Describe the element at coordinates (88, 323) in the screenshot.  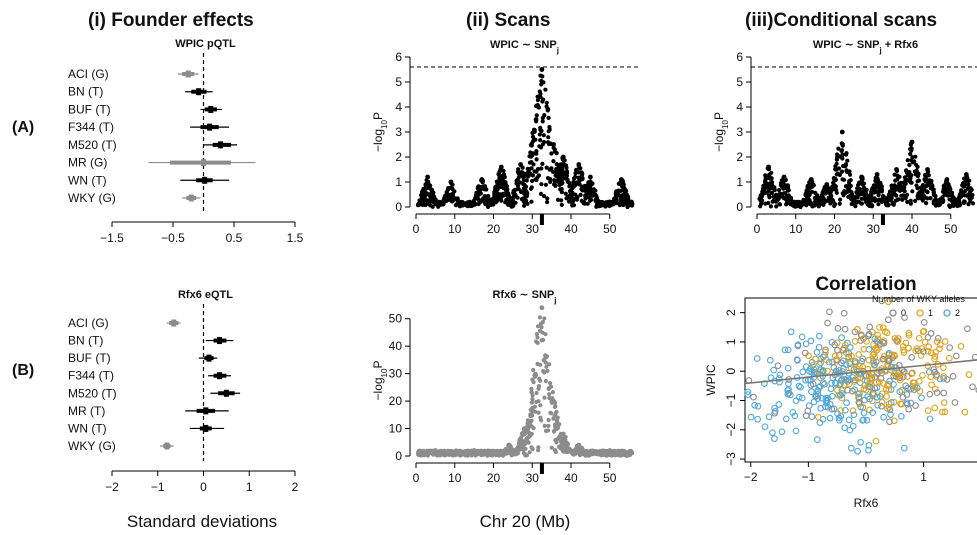
I see `strain-label: ACI (G)` at that location.